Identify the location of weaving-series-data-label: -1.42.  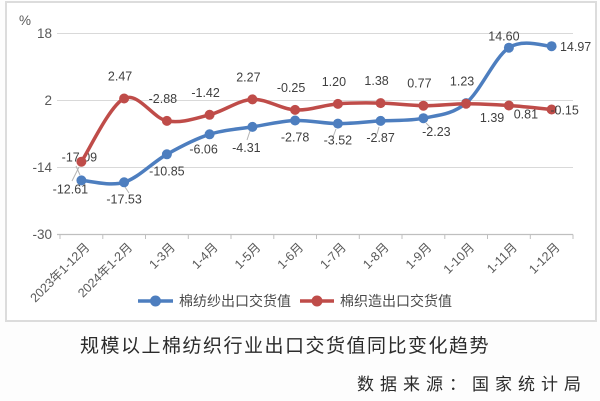
(205, 93).